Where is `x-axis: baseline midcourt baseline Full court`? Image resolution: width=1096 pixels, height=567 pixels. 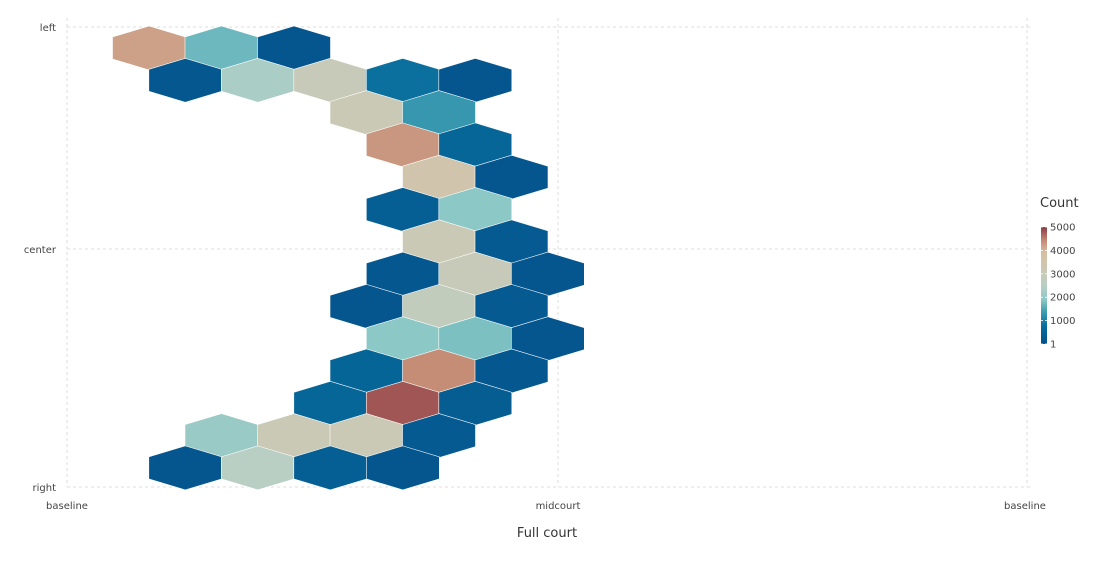 x-axis: baseline midcourt baseline Full court is located at coordinates (546, 521).